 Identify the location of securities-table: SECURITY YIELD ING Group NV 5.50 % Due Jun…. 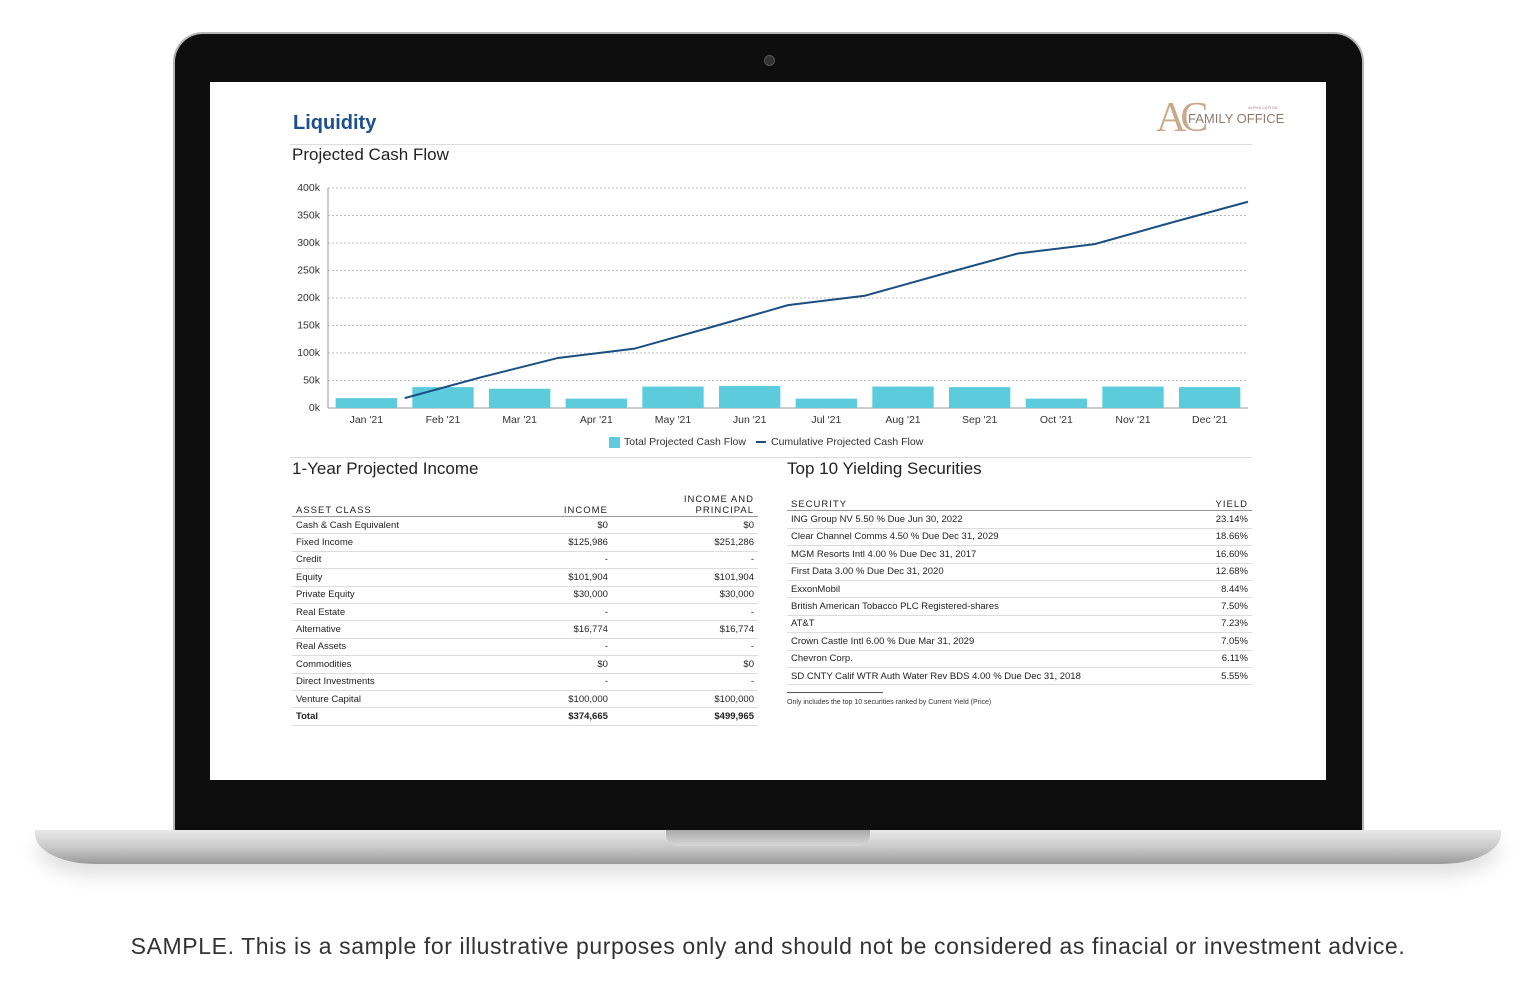
(1019, 590).